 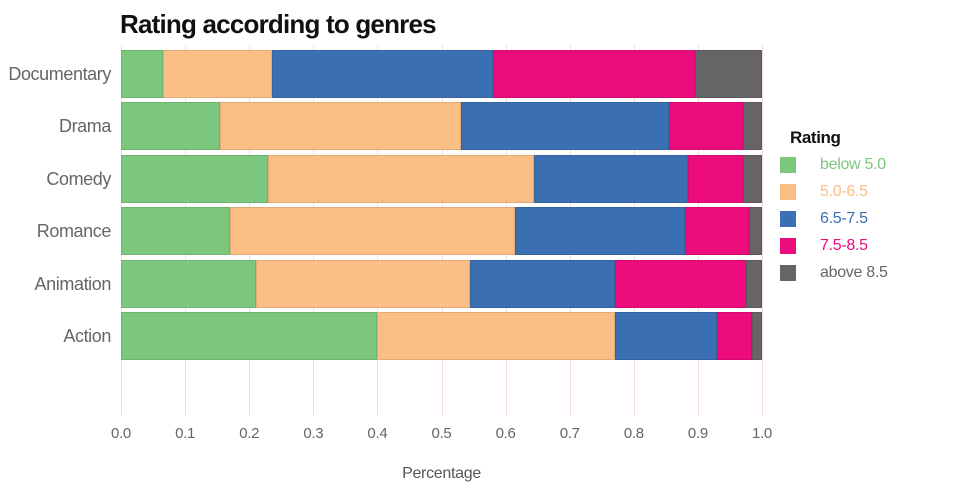 I want to click on legend-label: above 8.5, so click(x=854, y=272).